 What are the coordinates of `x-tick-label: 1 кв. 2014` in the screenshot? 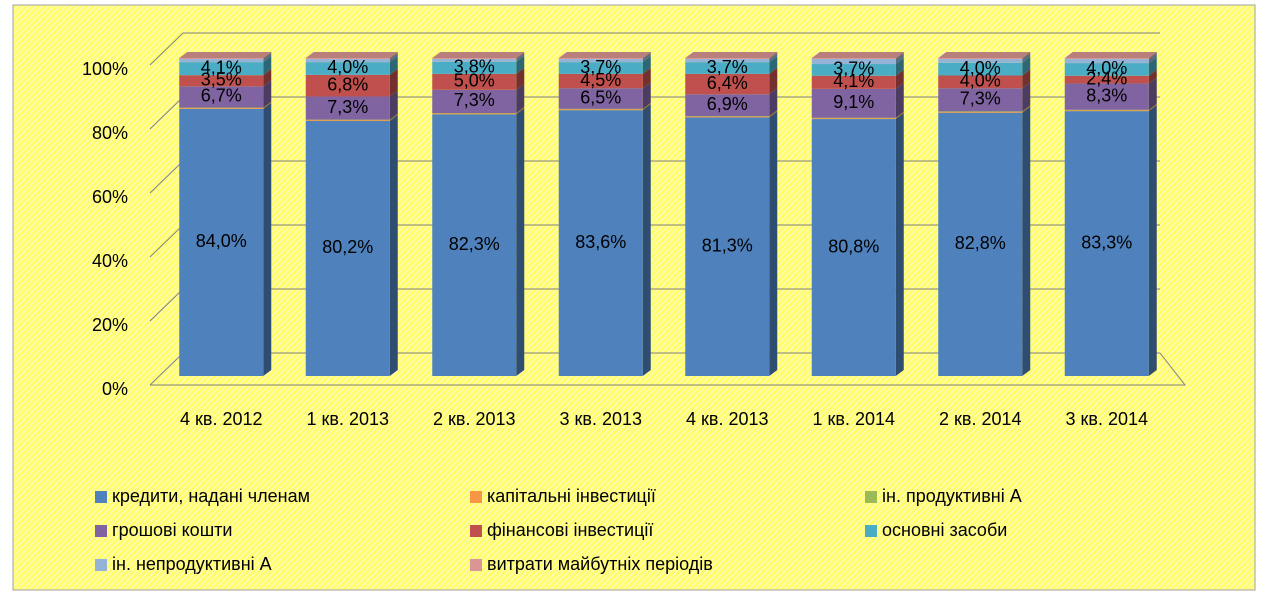 It's located at (854, 419).